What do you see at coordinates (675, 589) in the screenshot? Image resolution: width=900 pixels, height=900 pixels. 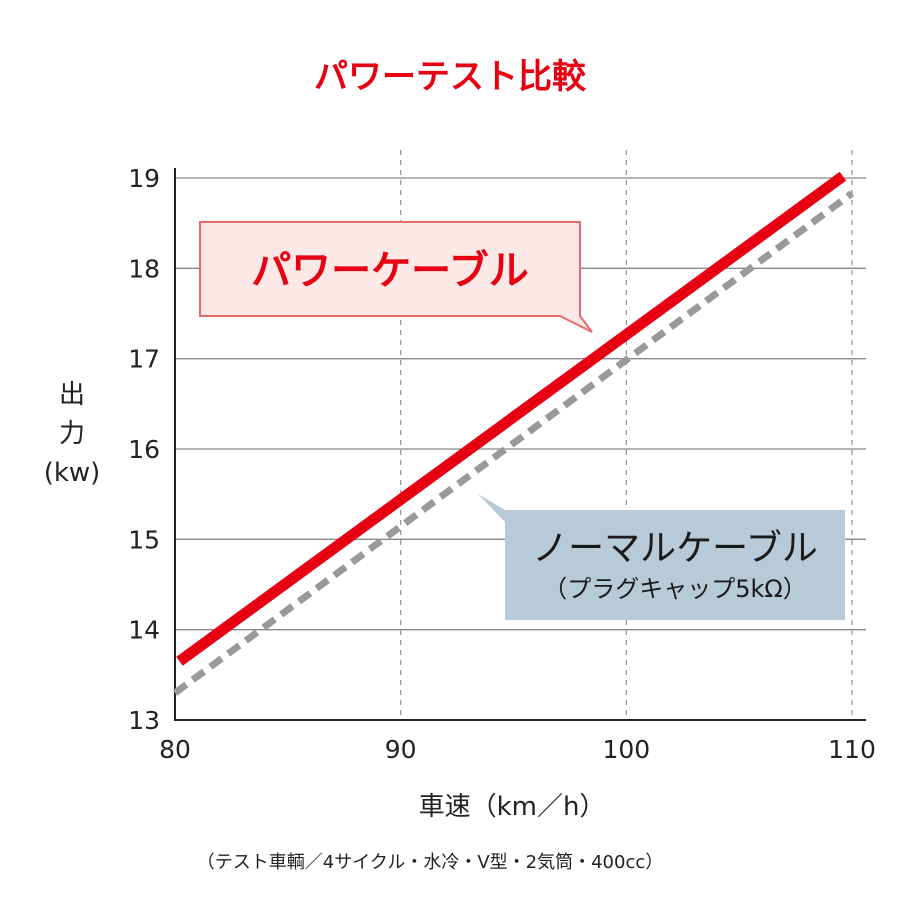 I see `normal-series-sublabel: （プラグキャップ5kΩ）` at bounding box center [675, 589].